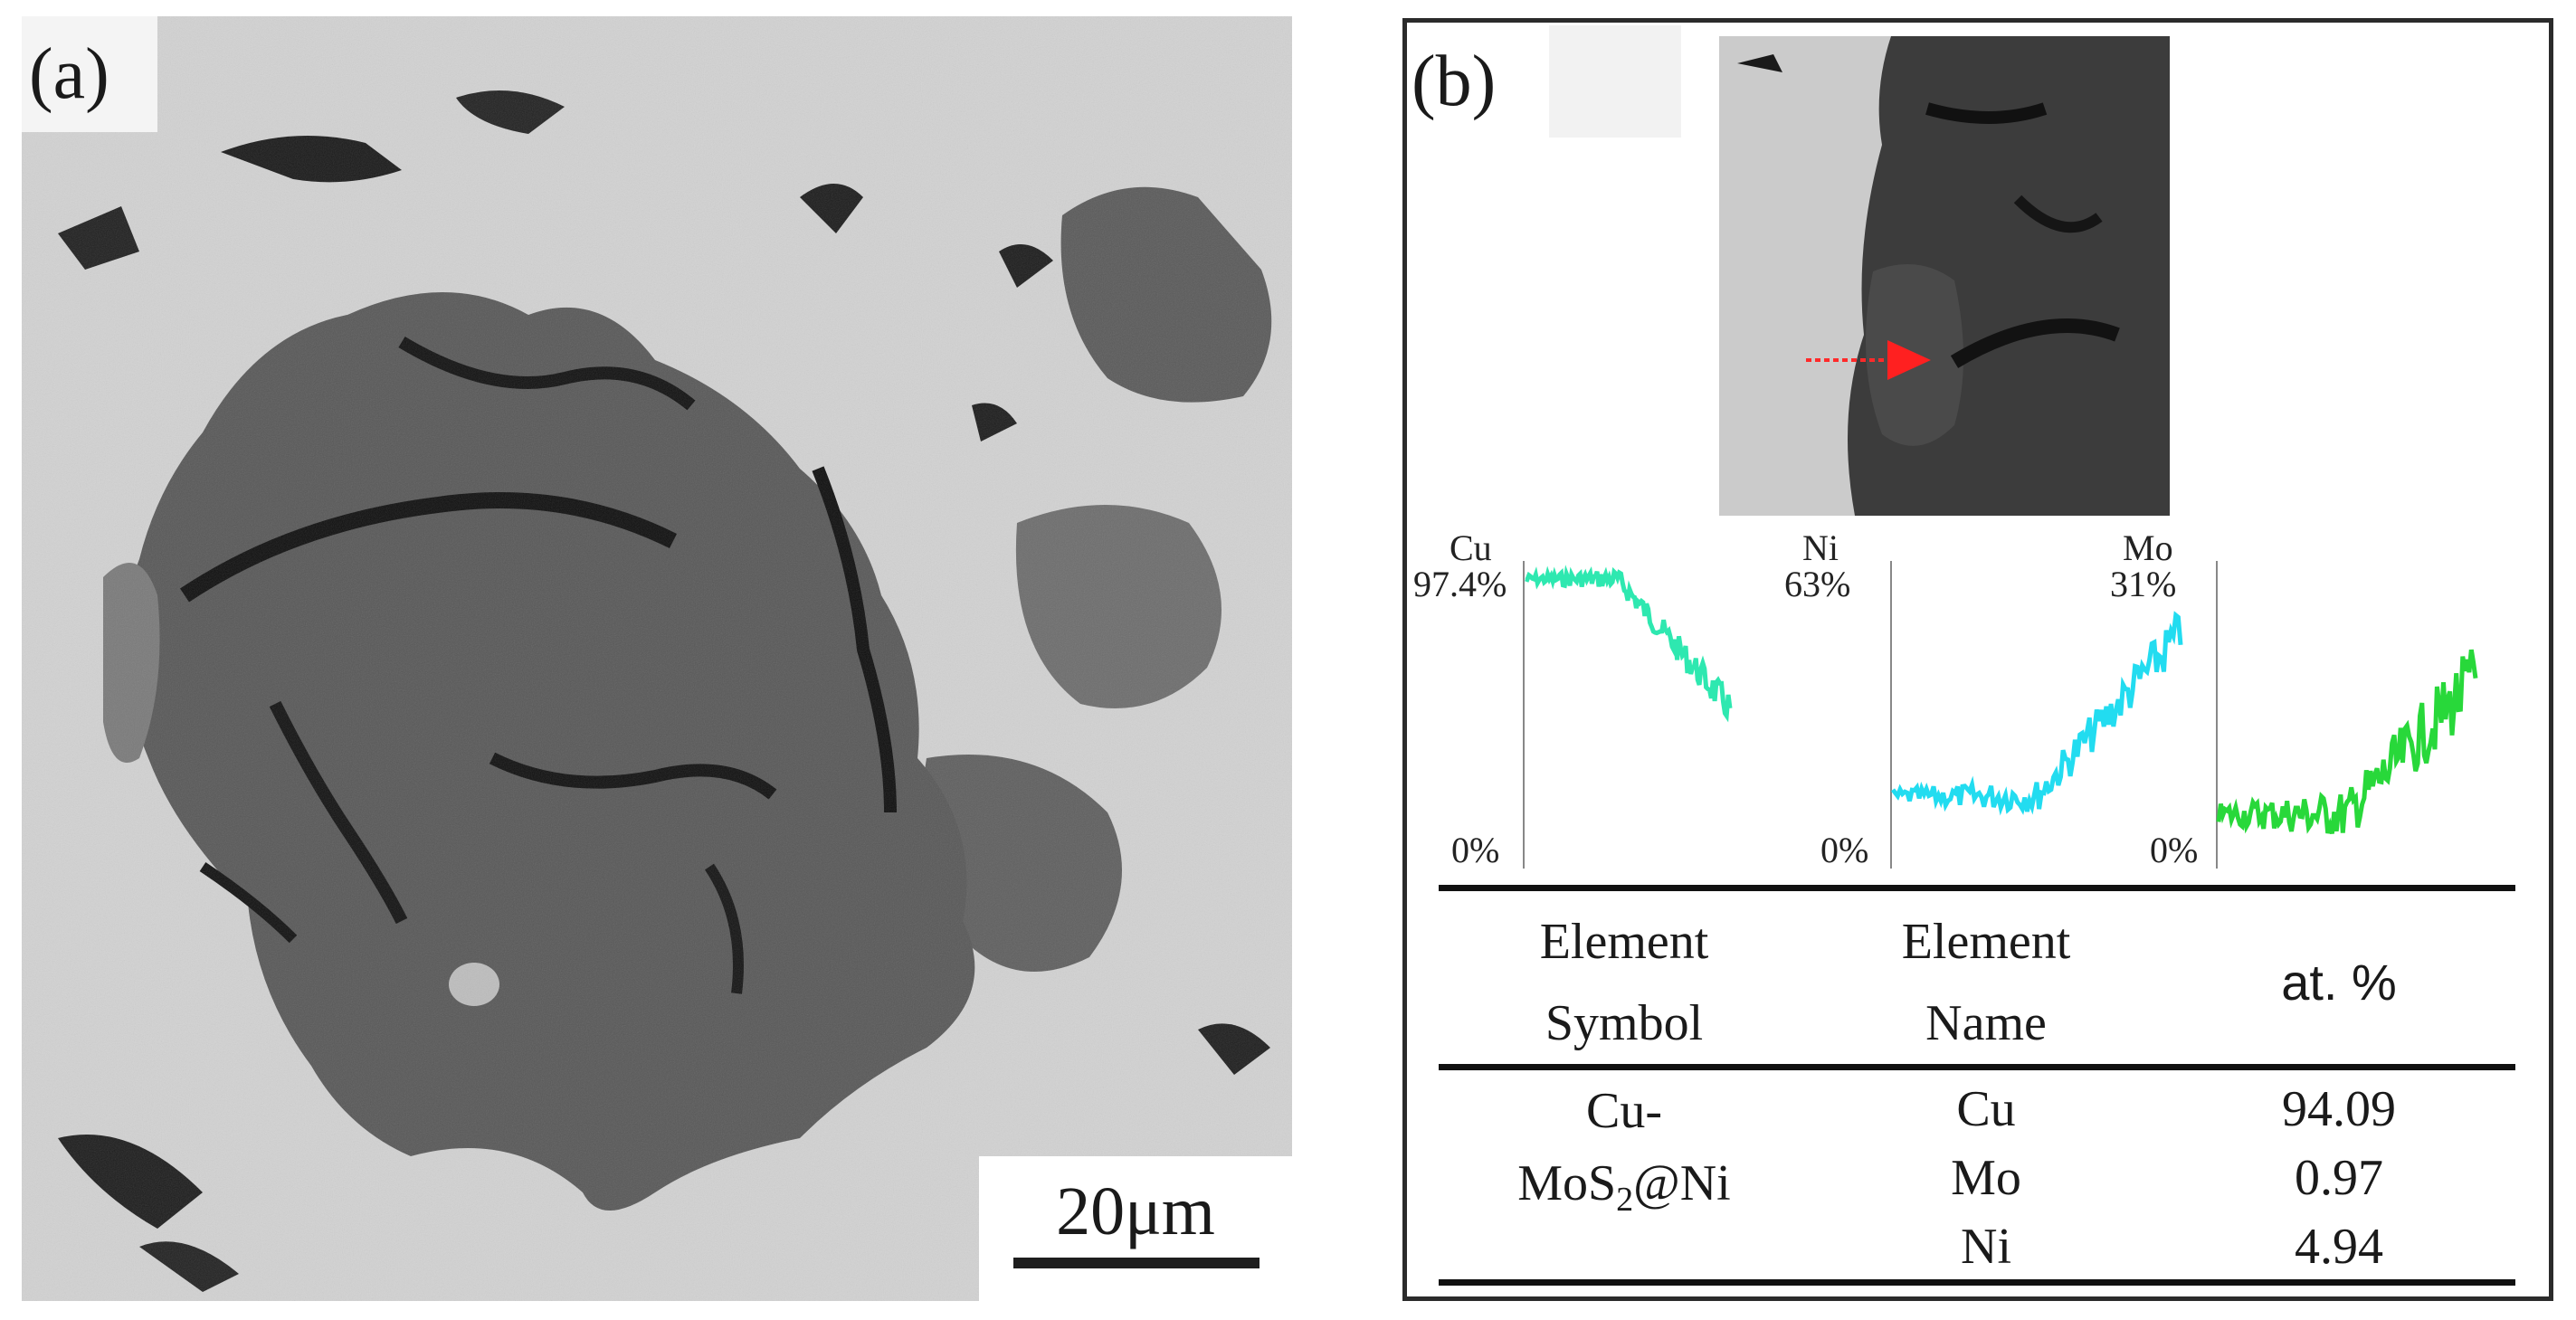 The image size is (2576, 1320). Describe the element at coordinates (2162, 1246) in the screenshot. I see `table-row: Ni 4.94` at that location.